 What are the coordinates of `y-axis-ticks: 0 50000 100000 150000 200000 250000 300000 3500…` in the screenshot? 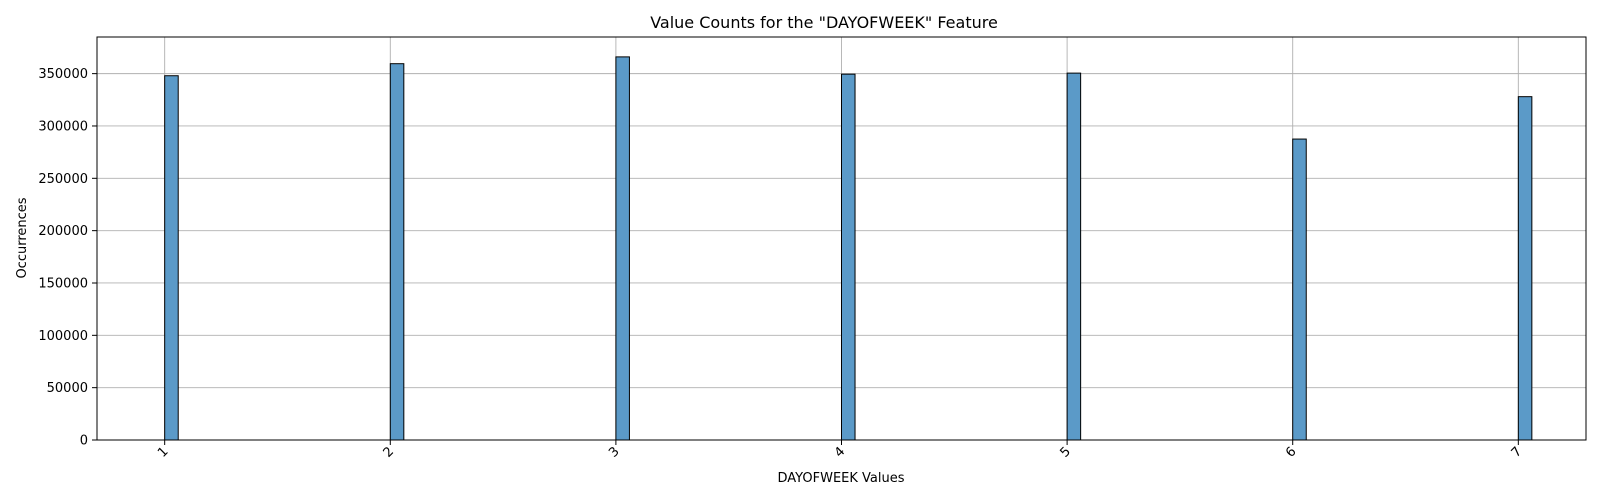 It's located at (67, 258).